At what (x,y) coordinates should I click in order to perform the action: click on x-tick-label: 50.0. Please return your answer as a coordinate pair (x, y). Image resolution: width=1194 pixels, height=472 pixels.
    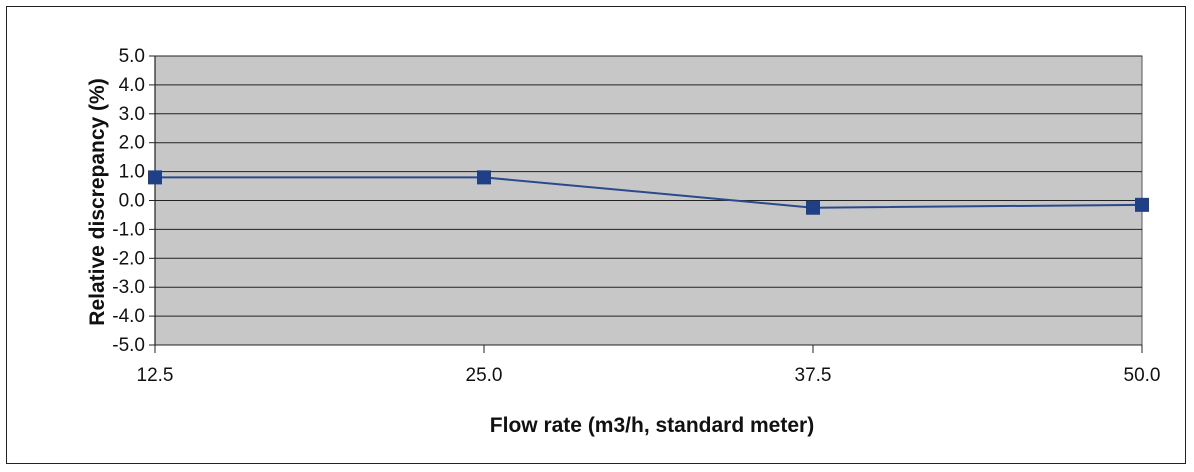
    Looking at the image, I should click on (1142, 375).